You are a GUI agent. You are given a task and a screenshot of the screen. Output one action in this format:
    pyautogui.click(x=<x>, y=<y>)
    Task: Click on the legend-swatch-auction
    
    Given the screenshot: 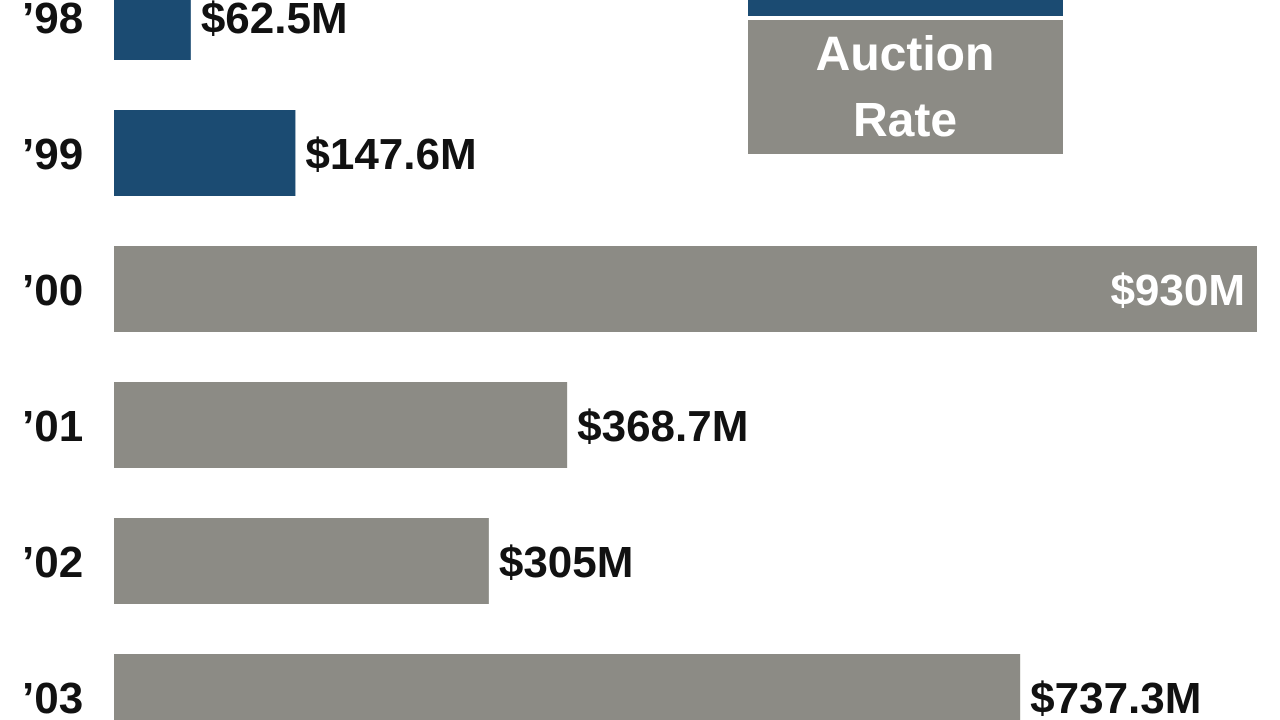 What is the action you would take?
    pyautogui.click(x=905, y=87)
    